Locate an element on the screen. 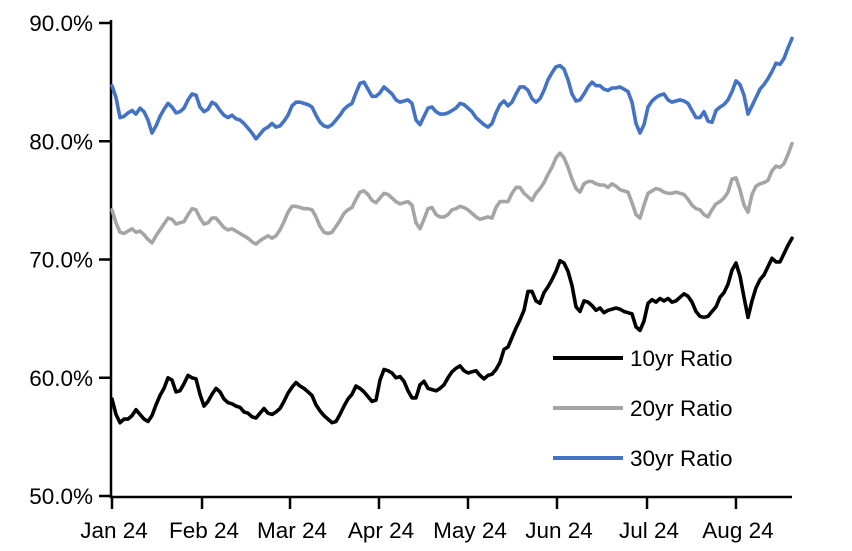 The width and height of the screenshot is (852, 551). x-axis-tick-label: Jan 24 is located at coordinates (114, 530).